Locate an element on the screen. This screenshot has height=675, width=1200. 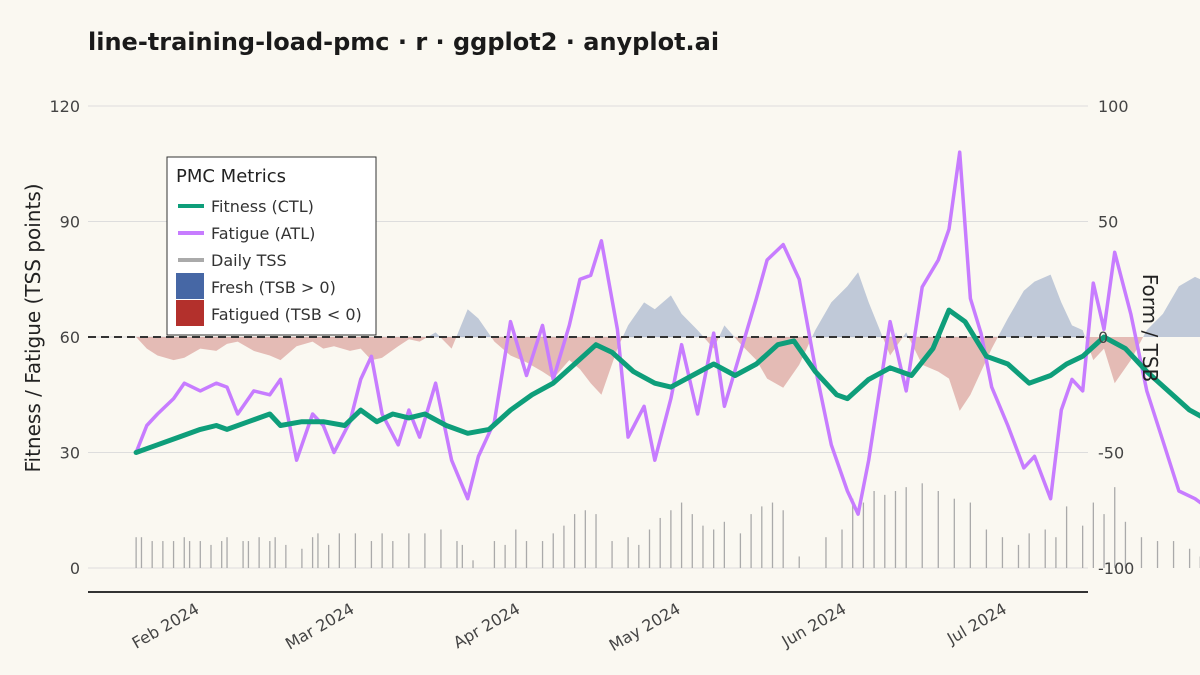
legend-label-atl: Fatigue (ATL) is located at coordinates (263, 233).